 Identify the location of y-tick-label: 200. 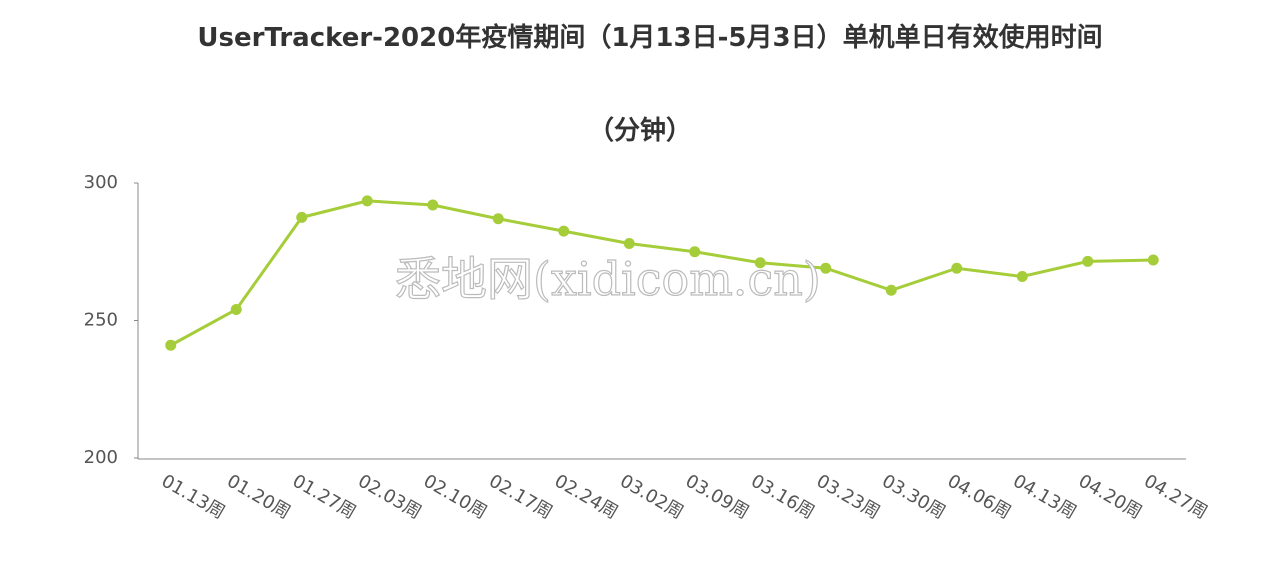
(101, 457).